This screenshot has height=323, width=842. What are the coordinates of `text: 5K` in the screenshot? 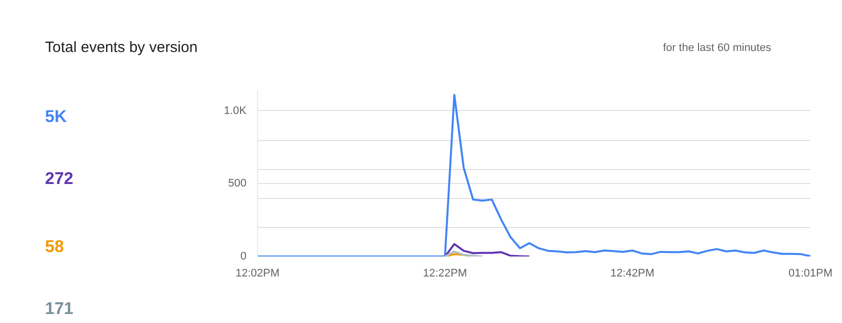 It's located at (56, 117).